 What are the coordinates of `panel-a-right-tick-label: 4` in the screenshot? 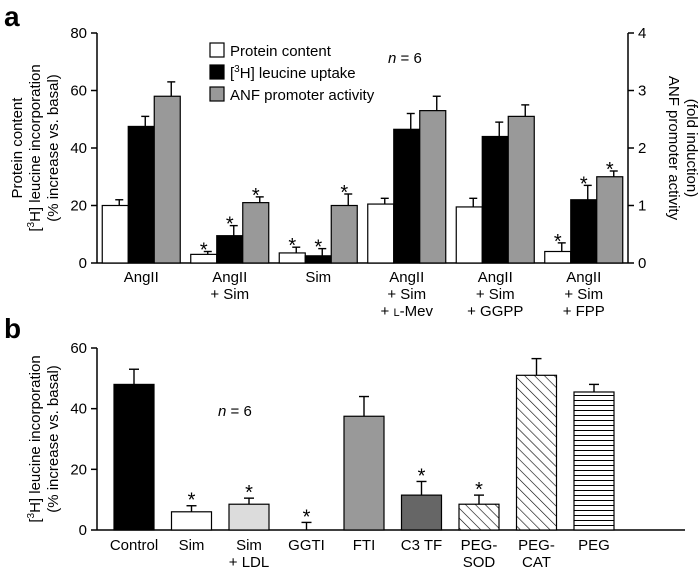 It's located at (642, 33).